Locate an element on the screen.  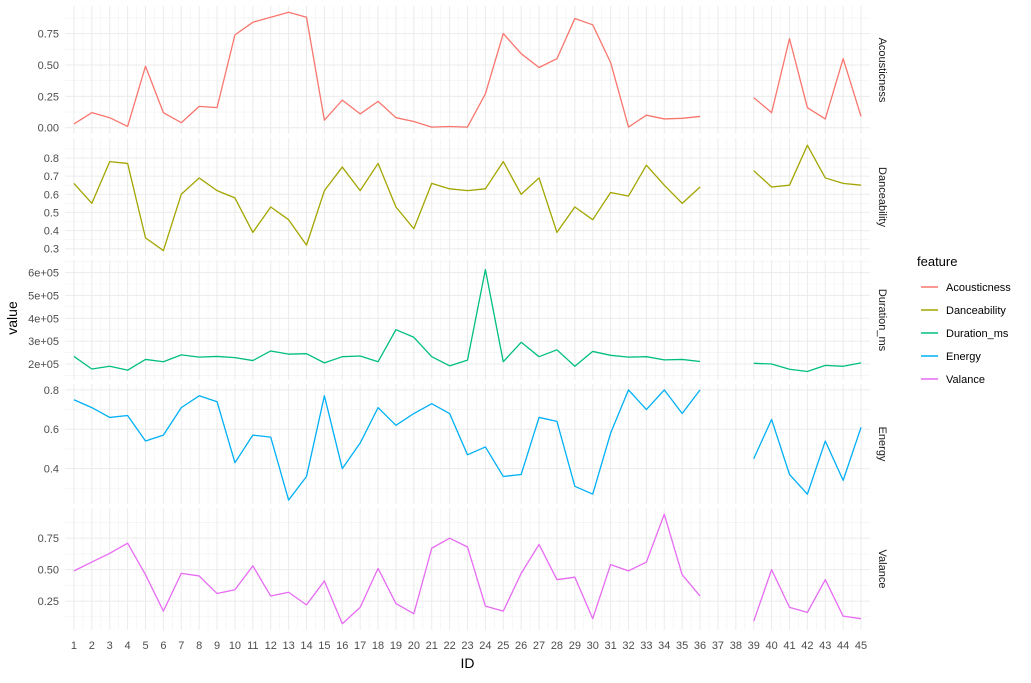
x-tick-label: 37 is located at coordinates (718, 646).